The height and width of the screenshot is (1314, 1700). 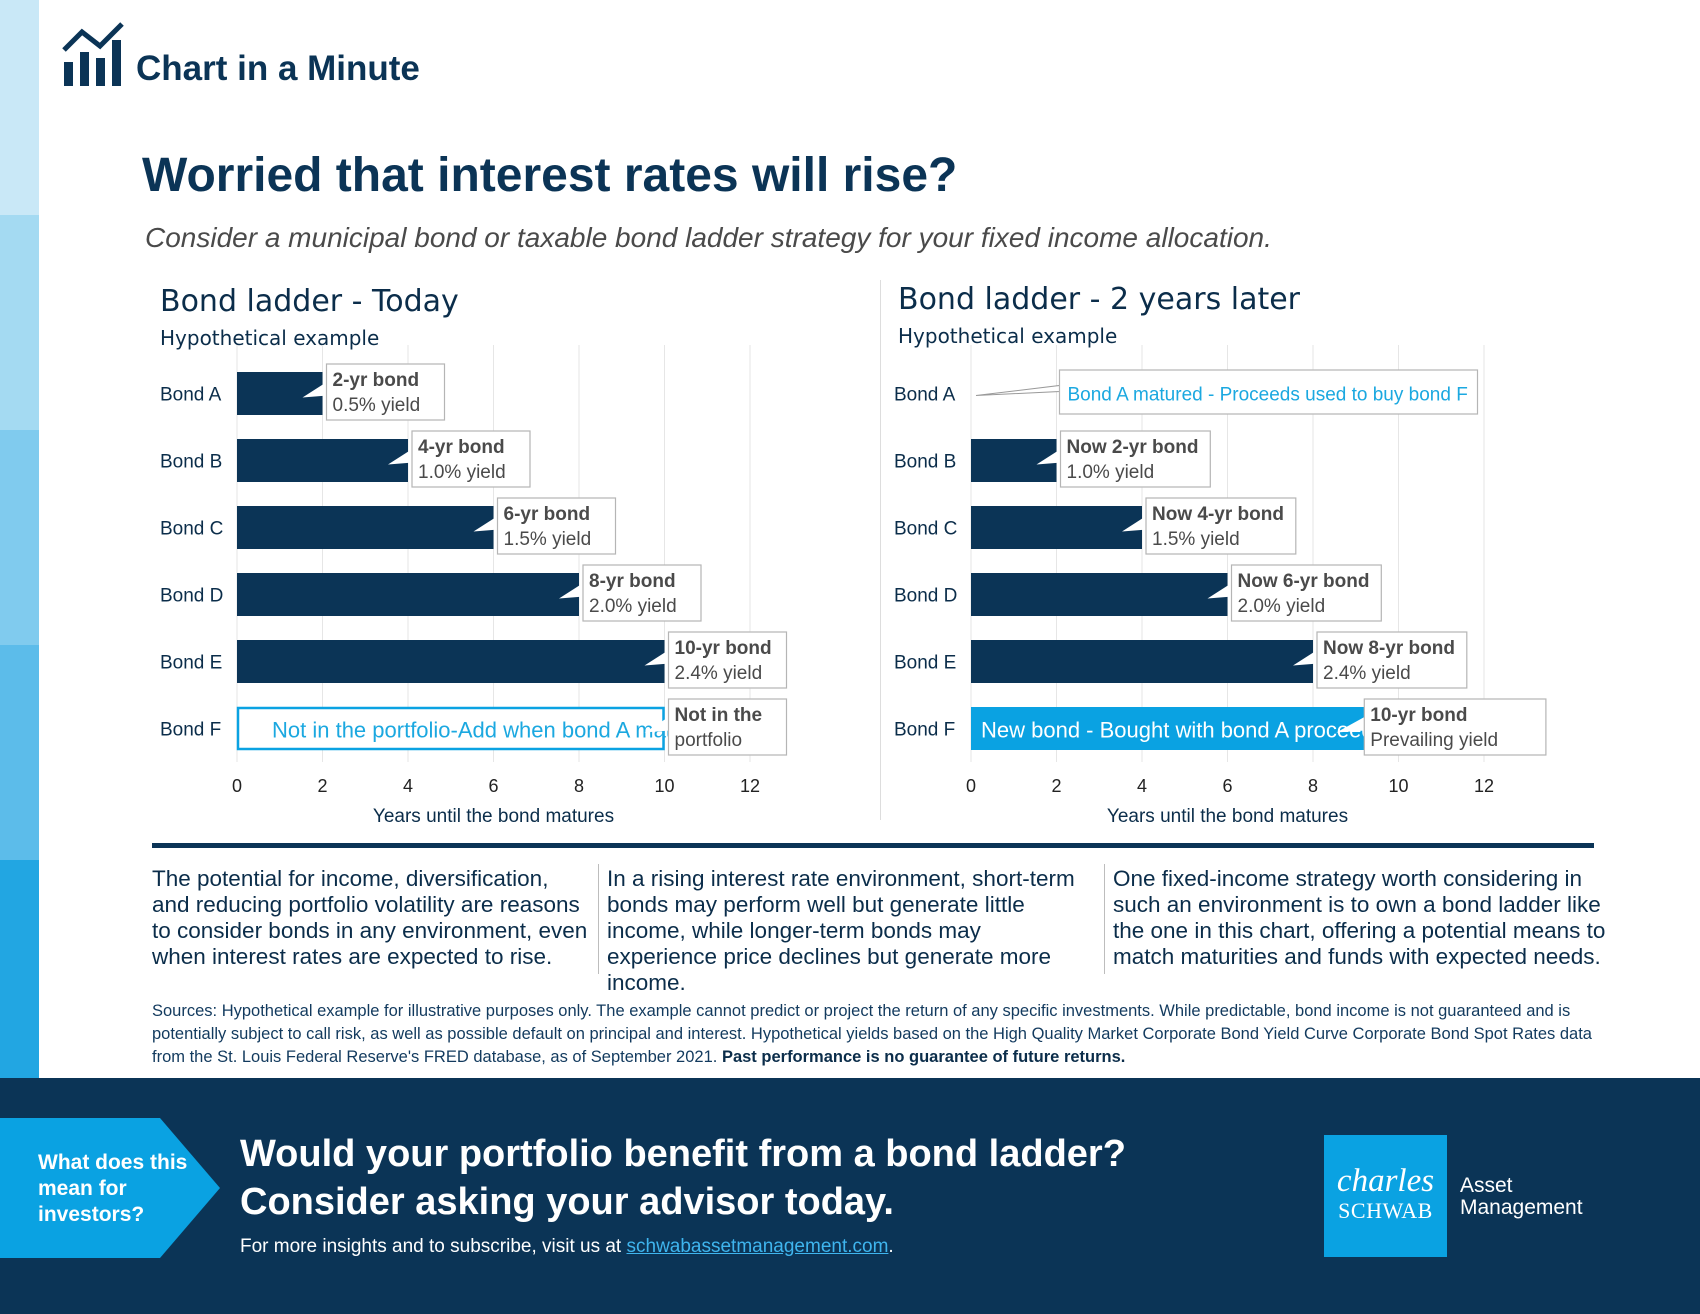 I want to click on callout-title: 10-yr bond, so click(x=723, y=648).